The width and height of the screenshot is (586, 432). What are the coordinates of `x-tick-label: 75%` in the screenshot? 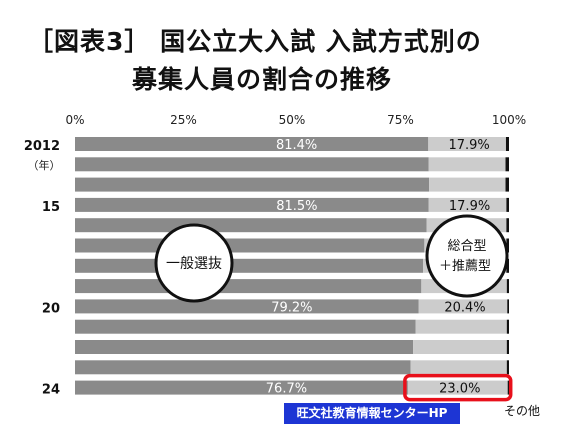 It's located at (400, 120).